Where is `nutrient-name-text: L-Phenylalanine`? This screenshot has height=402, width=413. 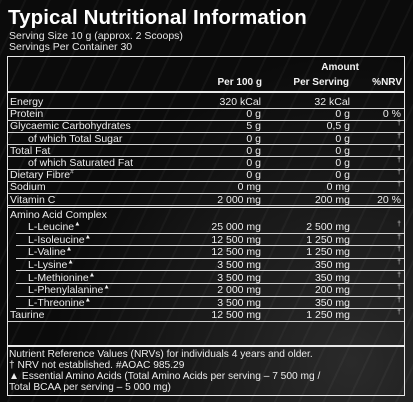 nutrient-name-text: L-Phenylalanine is located at coordinates (66, 290).